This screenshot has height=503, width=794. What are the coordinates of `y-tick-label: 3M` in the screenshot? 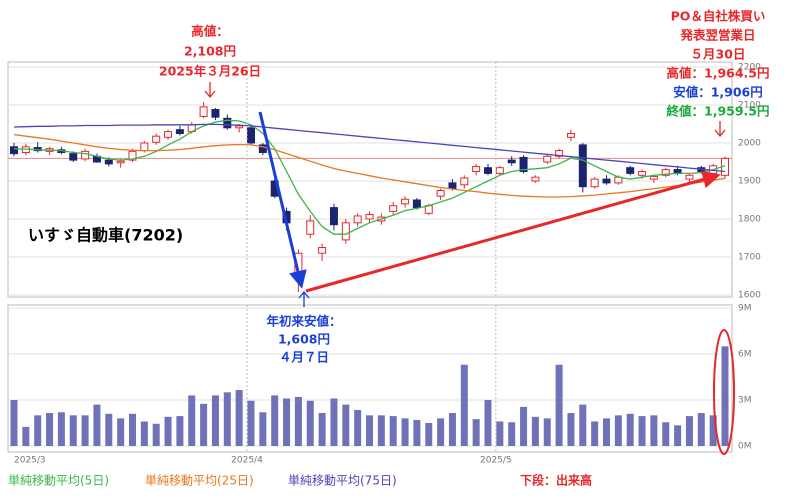 It's located at (745, 401).